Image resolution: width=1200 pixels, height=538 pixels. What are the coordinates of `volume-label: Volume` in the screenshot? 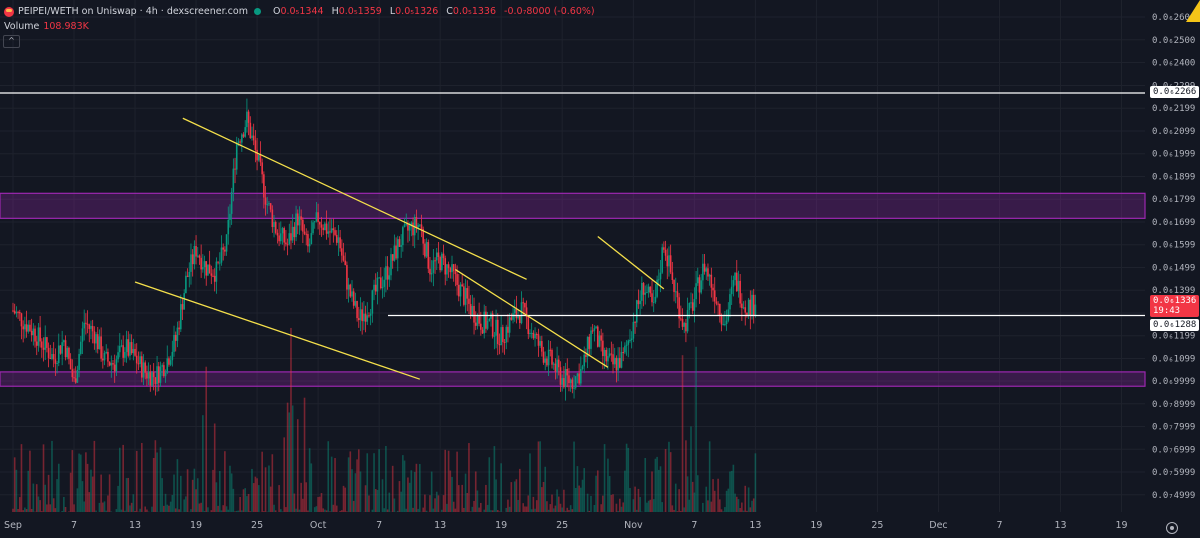 It's located at (22, 26).